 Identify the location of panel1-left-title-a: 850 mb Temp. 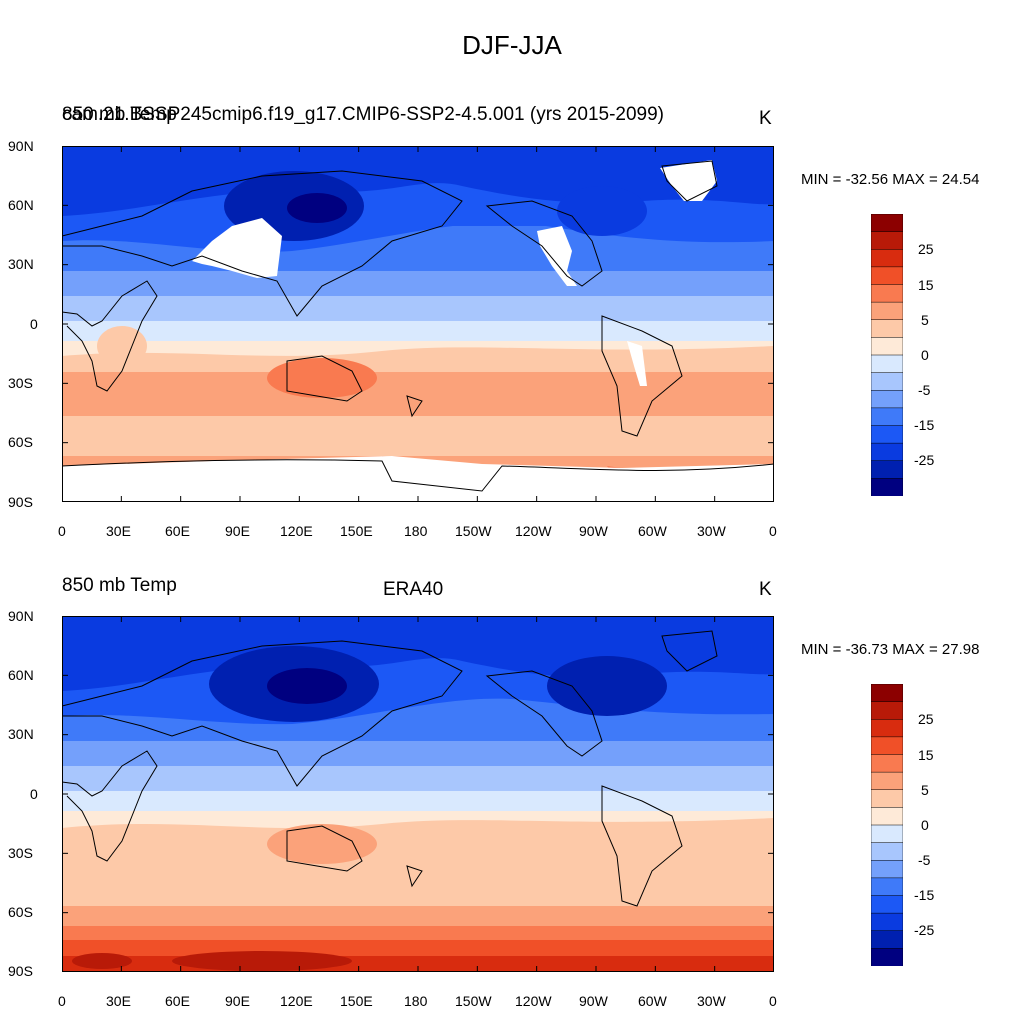
(119, 114).